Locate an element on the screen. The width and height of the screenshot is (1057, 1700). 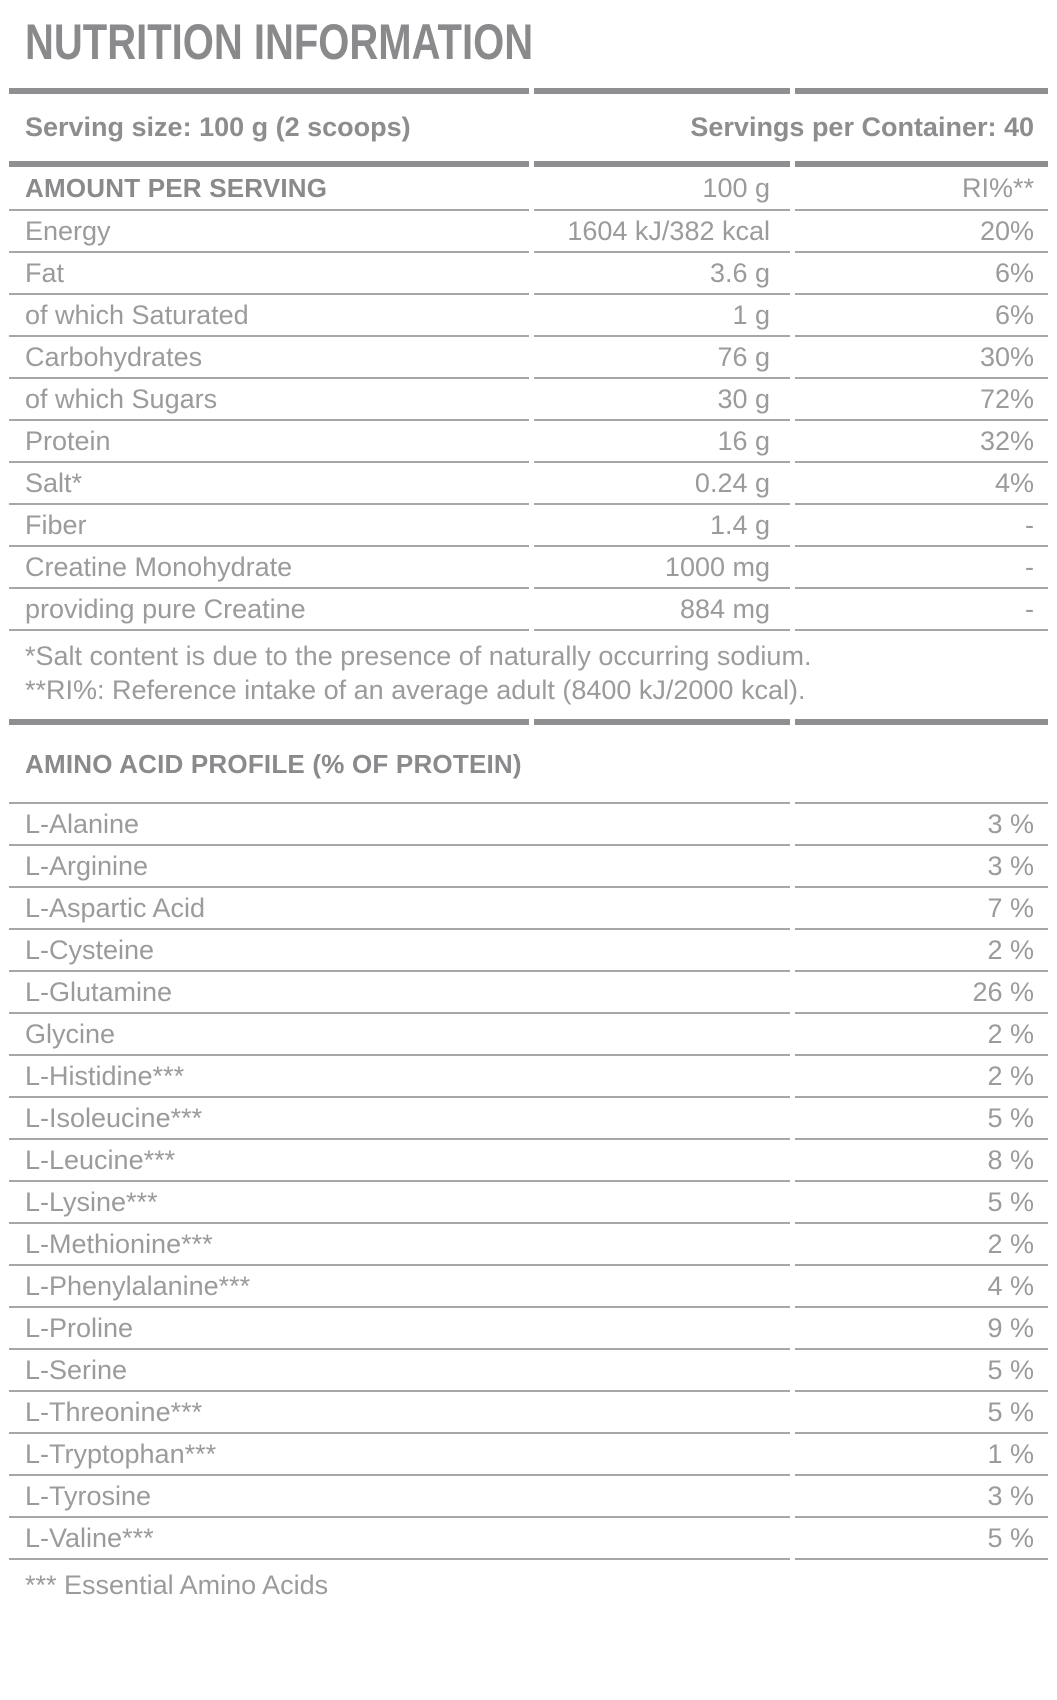
amino-acid-row: L-Proline 9 % is located at coordinates (528, 1329).